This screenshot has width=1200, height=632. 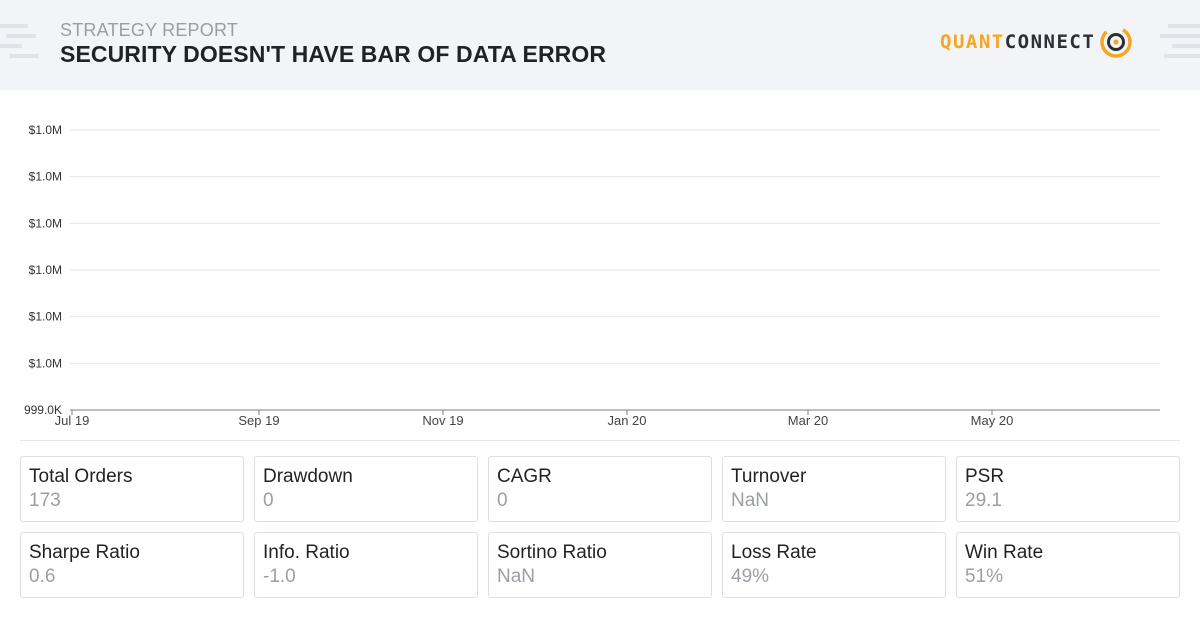 What do you see at coordinates (750, 576) in the screenshot?
I see `metric-value: 49%` at bounding box center [750, 576].